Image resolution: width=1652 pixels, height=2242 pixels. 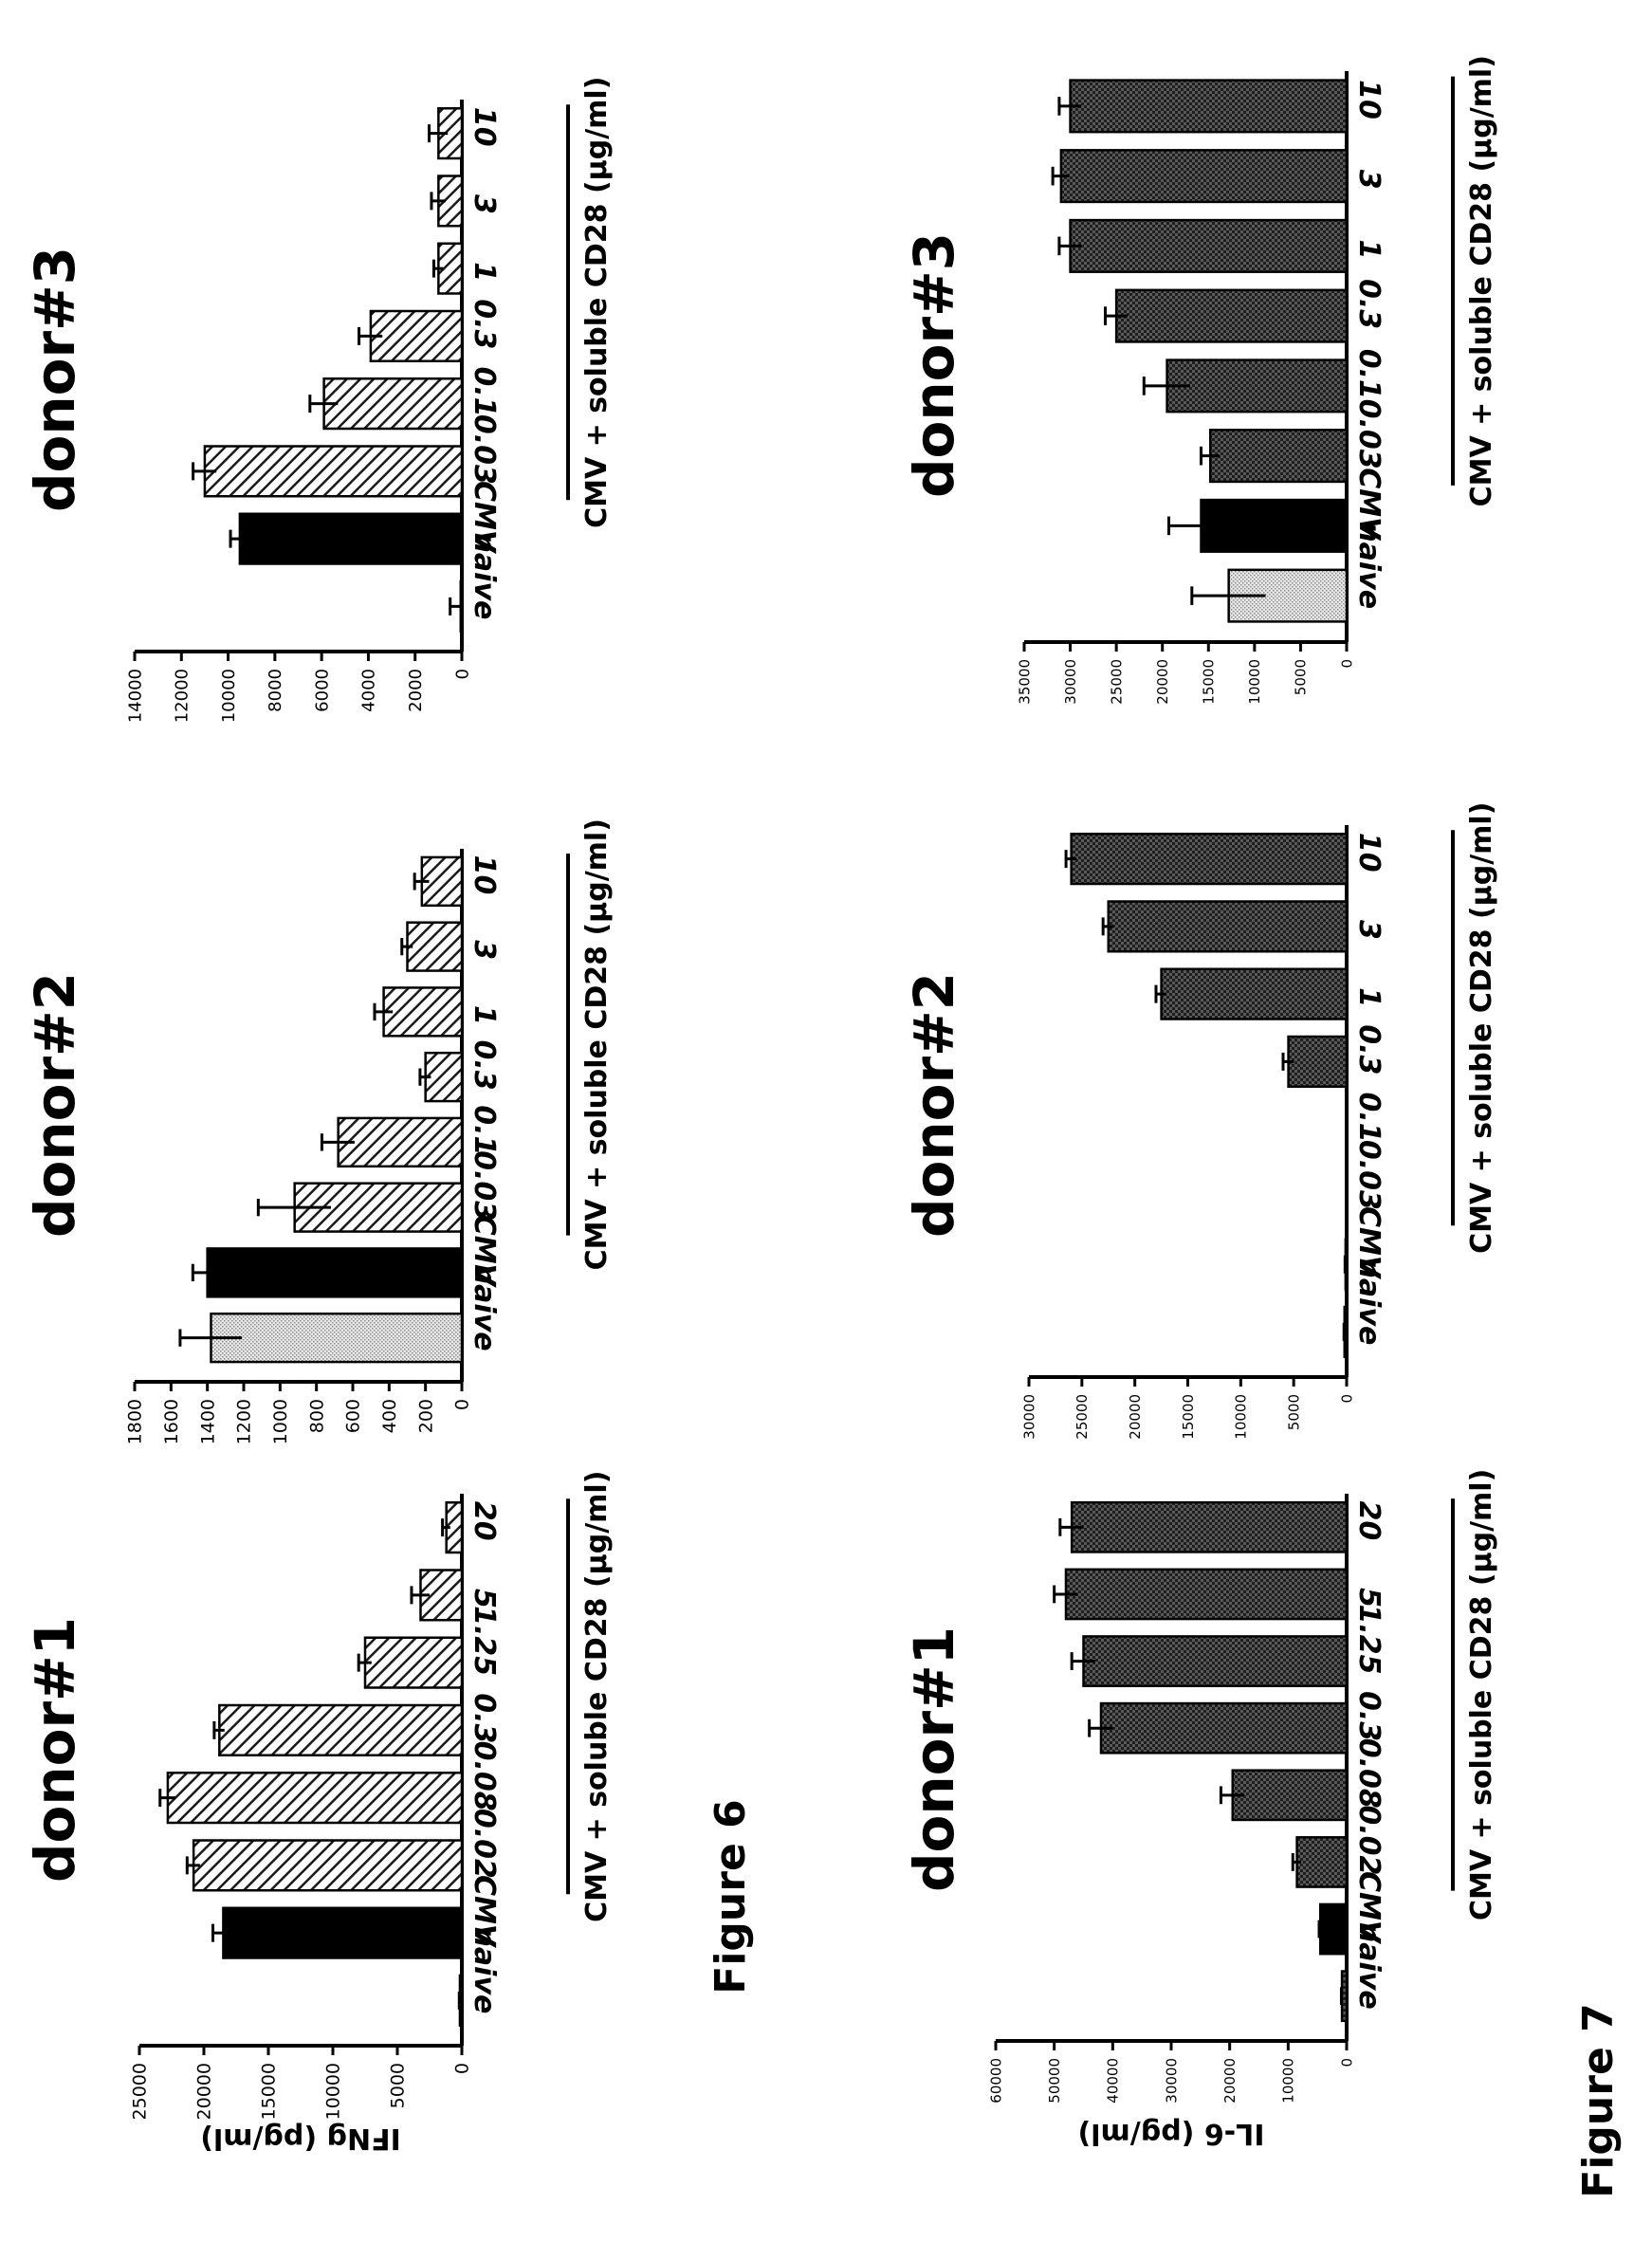 I want to click on chart-title: donor#1, so click(x=934, y=1759).